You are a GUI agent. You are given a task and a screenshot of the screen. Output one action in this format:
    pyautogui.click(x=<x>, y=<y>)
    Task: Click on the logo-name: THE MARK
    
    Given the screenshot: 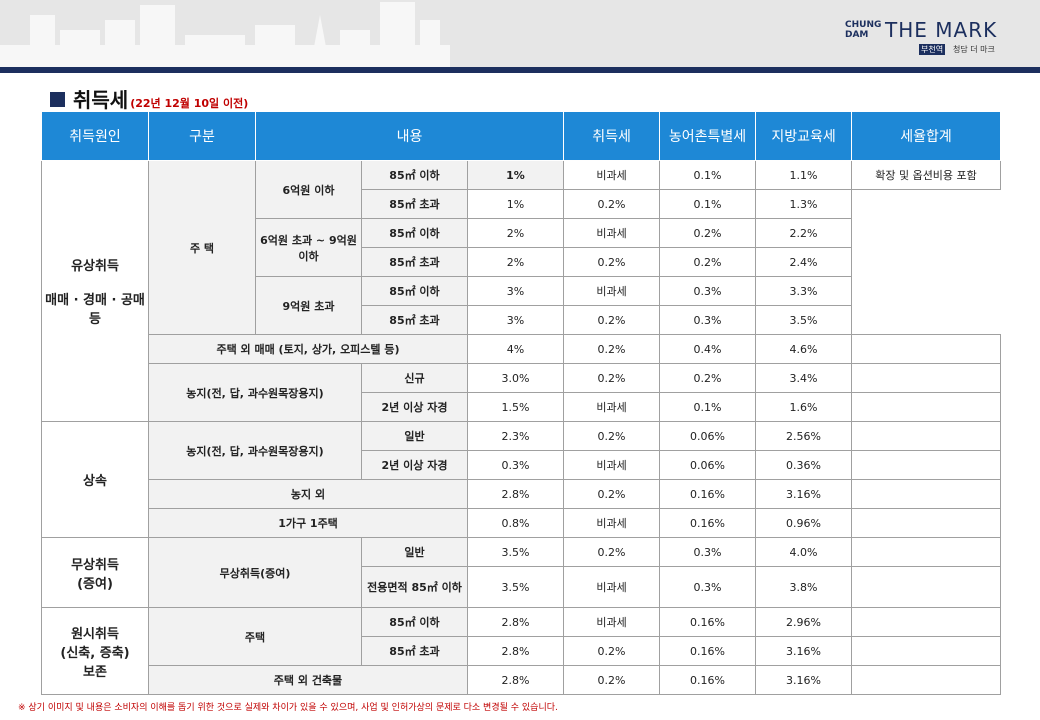 What is the action you would take?
    pyautogui.click(x=941, y=30)
    